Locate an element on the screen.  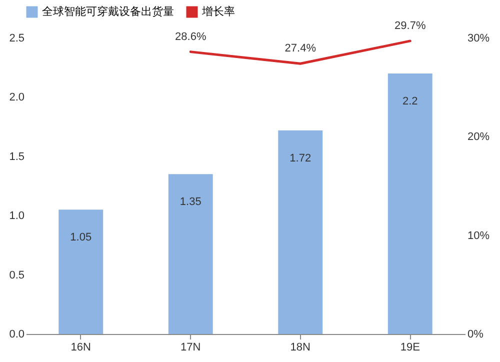
data-label: 1.72 is located at coordinates (301, 158).